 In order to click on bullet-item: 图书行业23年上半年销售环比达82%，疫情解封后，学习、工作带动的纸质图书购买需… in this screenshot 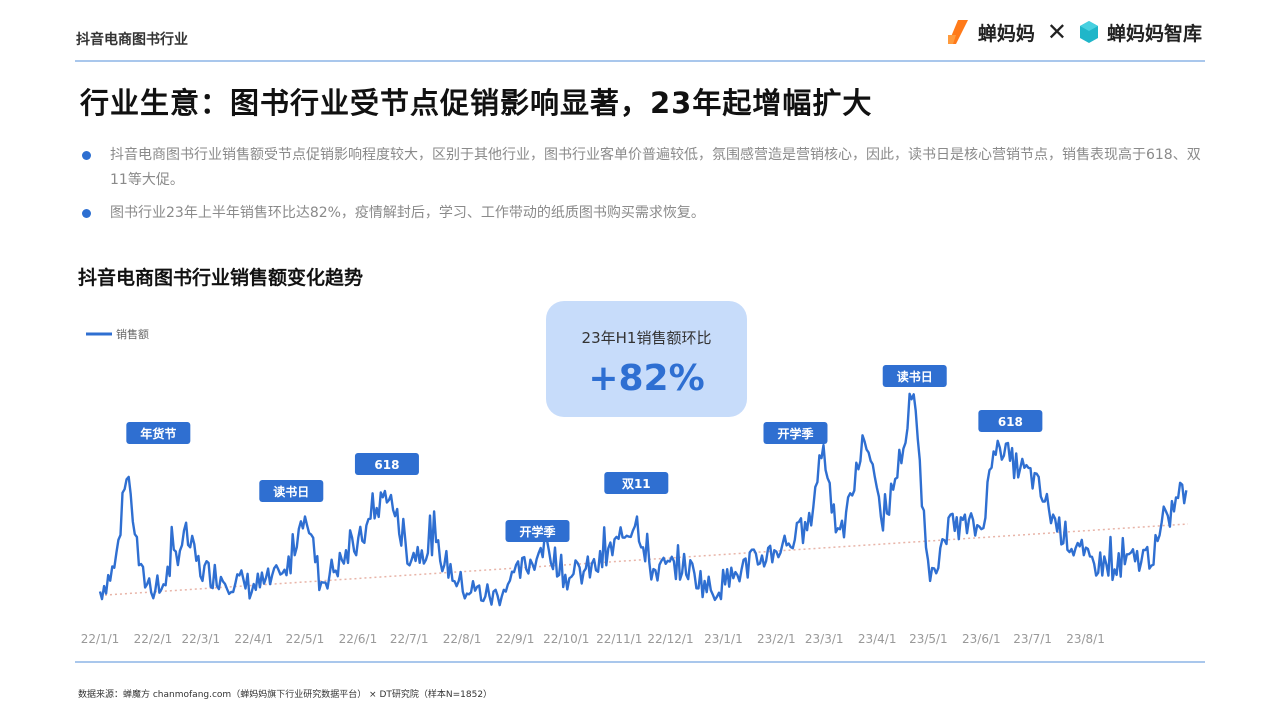, I will do `click(642, 213)`.